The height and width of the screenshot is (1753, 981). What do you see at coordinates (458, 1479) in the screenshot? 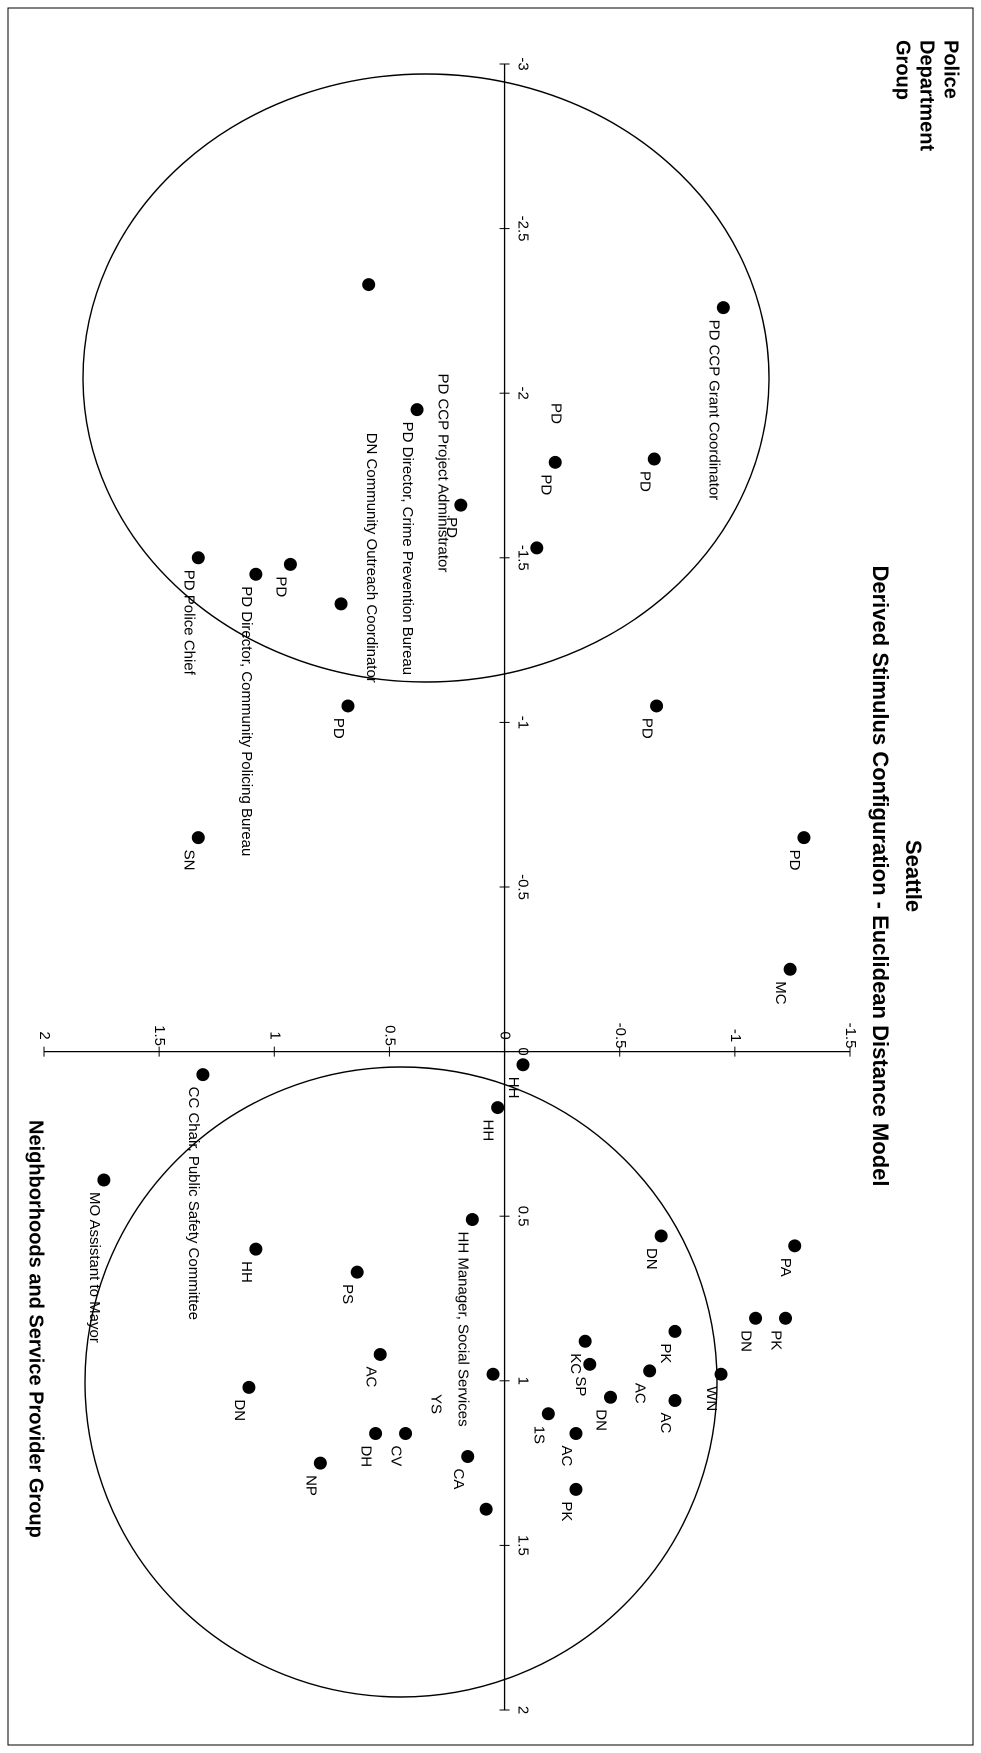
I see `data-point-label: CA` at bounding box center [458, 1479].